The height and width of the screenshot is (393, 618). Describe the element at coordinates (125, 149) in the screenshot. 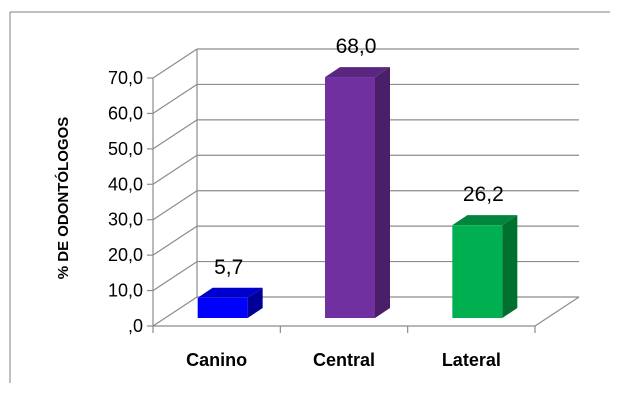

I see `y-tick-label: 50,0` at that location.